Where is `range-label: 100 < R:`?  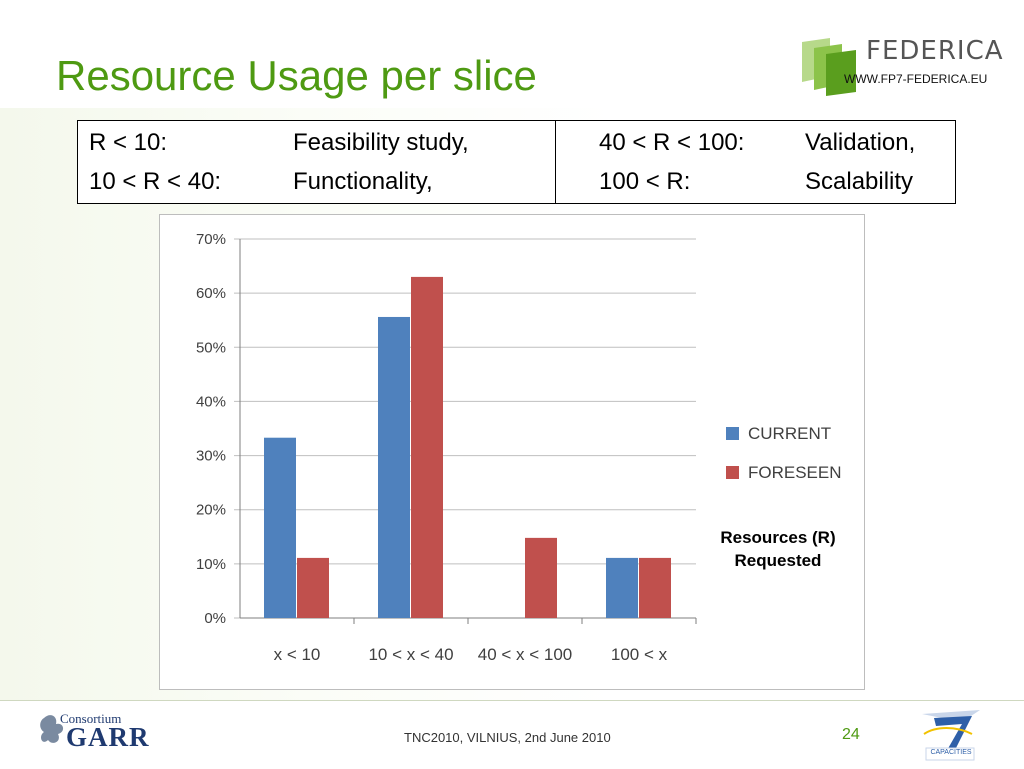 range-label: 100 < R: is located at coordinates (645, 181).